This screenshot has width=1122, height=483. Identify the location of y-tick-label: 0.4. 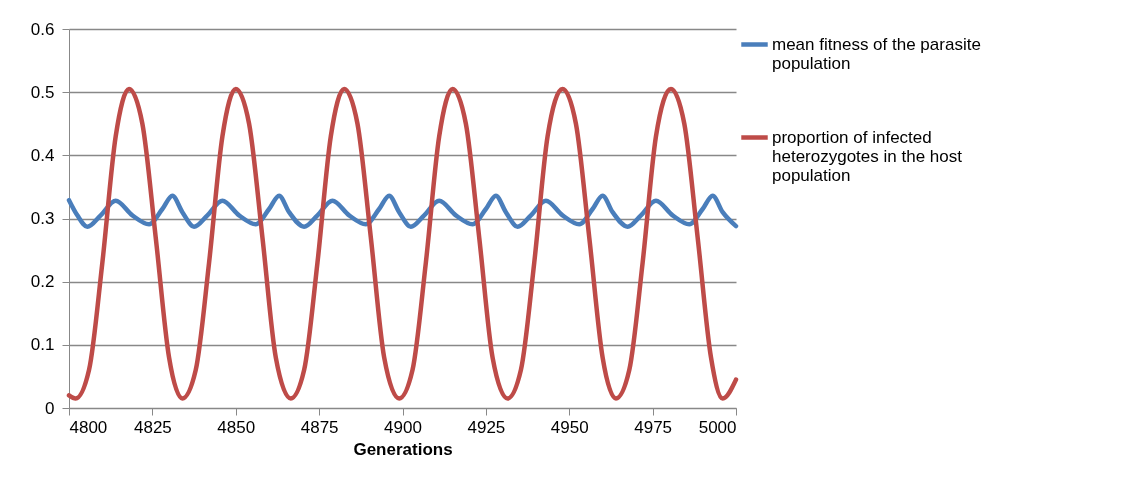
(42, 155).